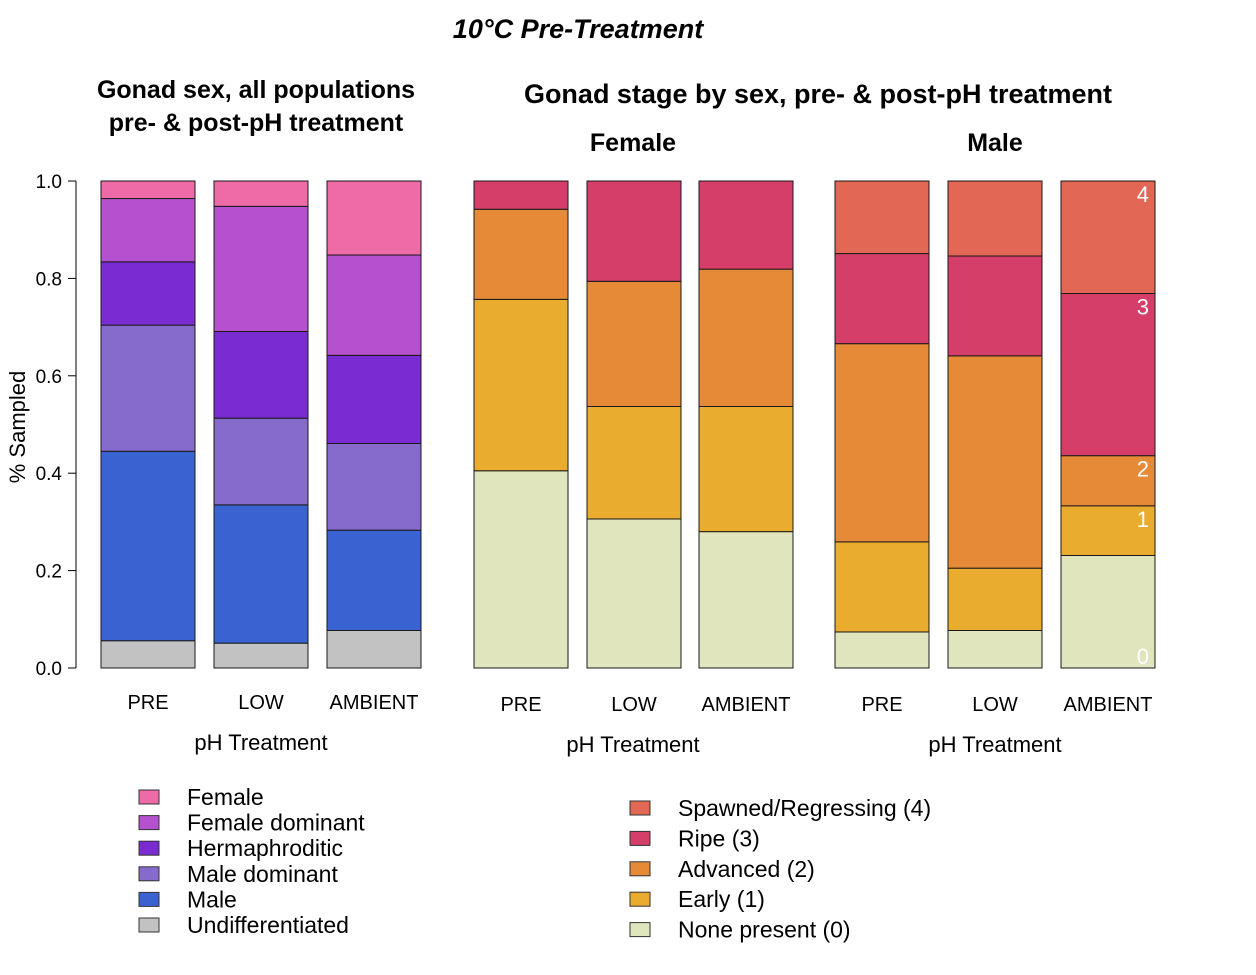  I want to click on x-tick-label-sex: PRE, so click(147, 703).